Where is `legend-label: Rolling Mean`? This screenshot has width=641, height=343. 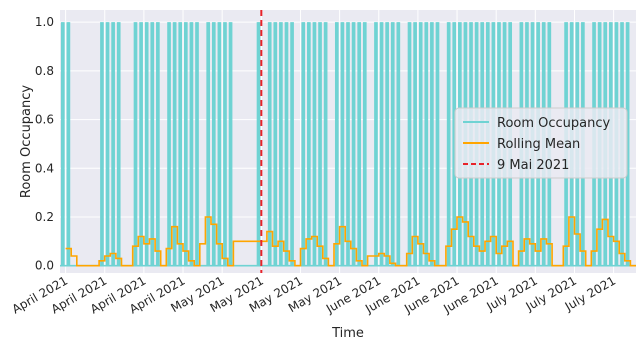 legend-label: Rolling Mean is located at coordinates (538, 144).